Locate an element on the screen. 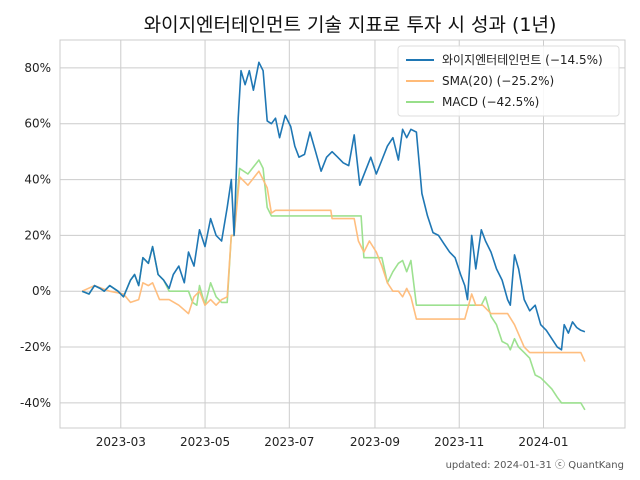  x-tick-label: 2023-03 is located at coordinates (121, 442).